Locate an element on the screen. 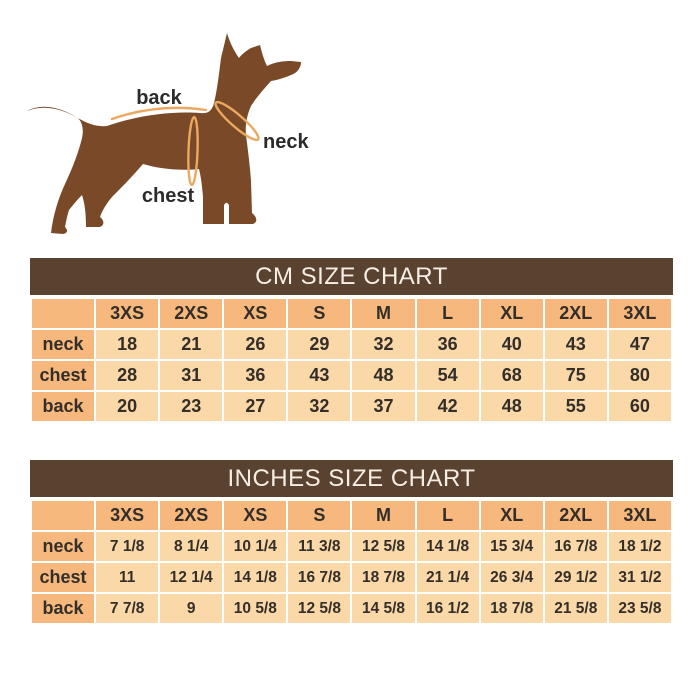  size-value-cell: 9 is located at coordinates (191, 608).